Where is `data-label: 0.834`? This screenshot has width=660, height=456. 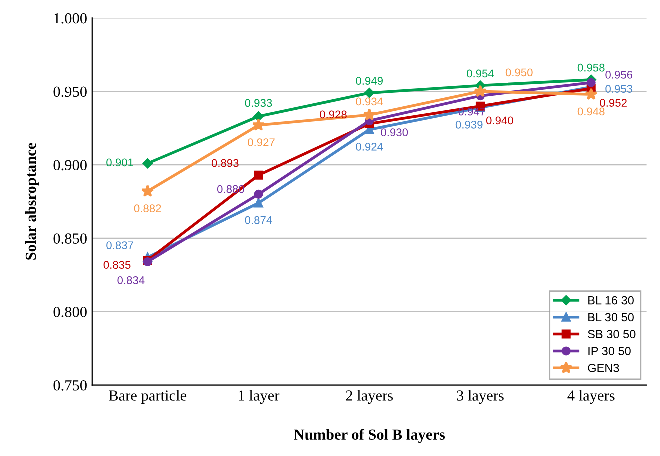 data-label: 0.834 is located at coordinates (131, 280).